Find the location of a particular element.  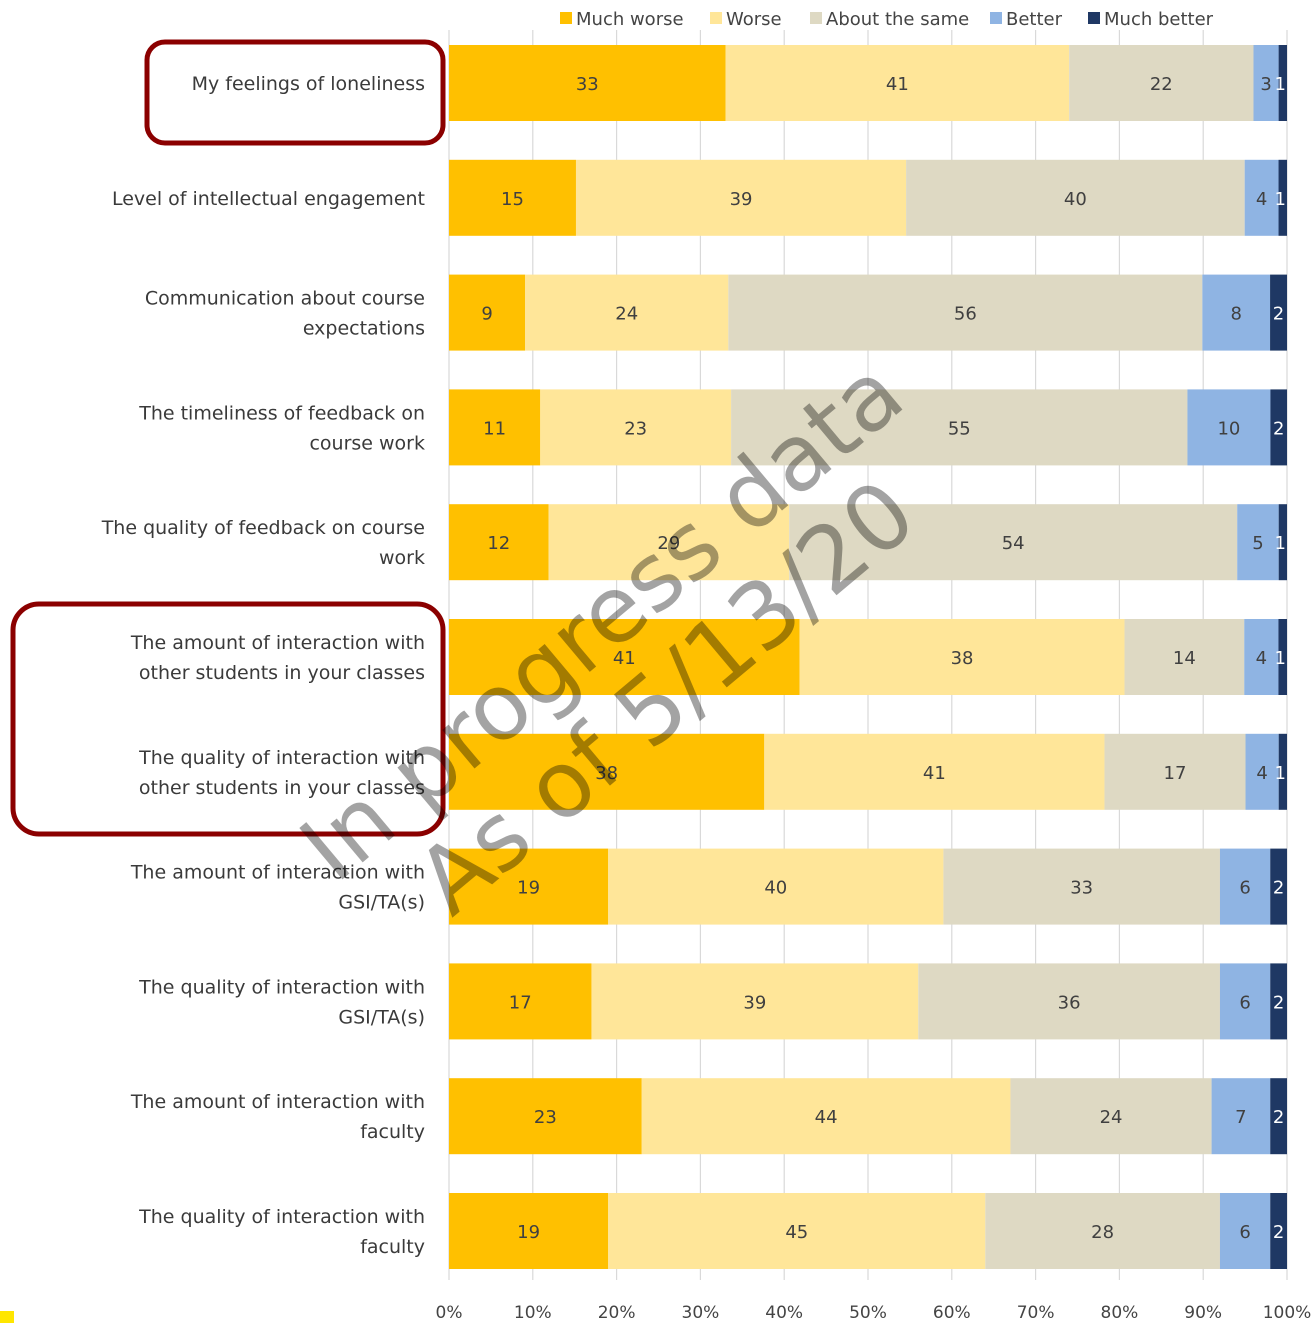

bar-row: 41 38 14 4 1 is located at coordinates (868, 657).